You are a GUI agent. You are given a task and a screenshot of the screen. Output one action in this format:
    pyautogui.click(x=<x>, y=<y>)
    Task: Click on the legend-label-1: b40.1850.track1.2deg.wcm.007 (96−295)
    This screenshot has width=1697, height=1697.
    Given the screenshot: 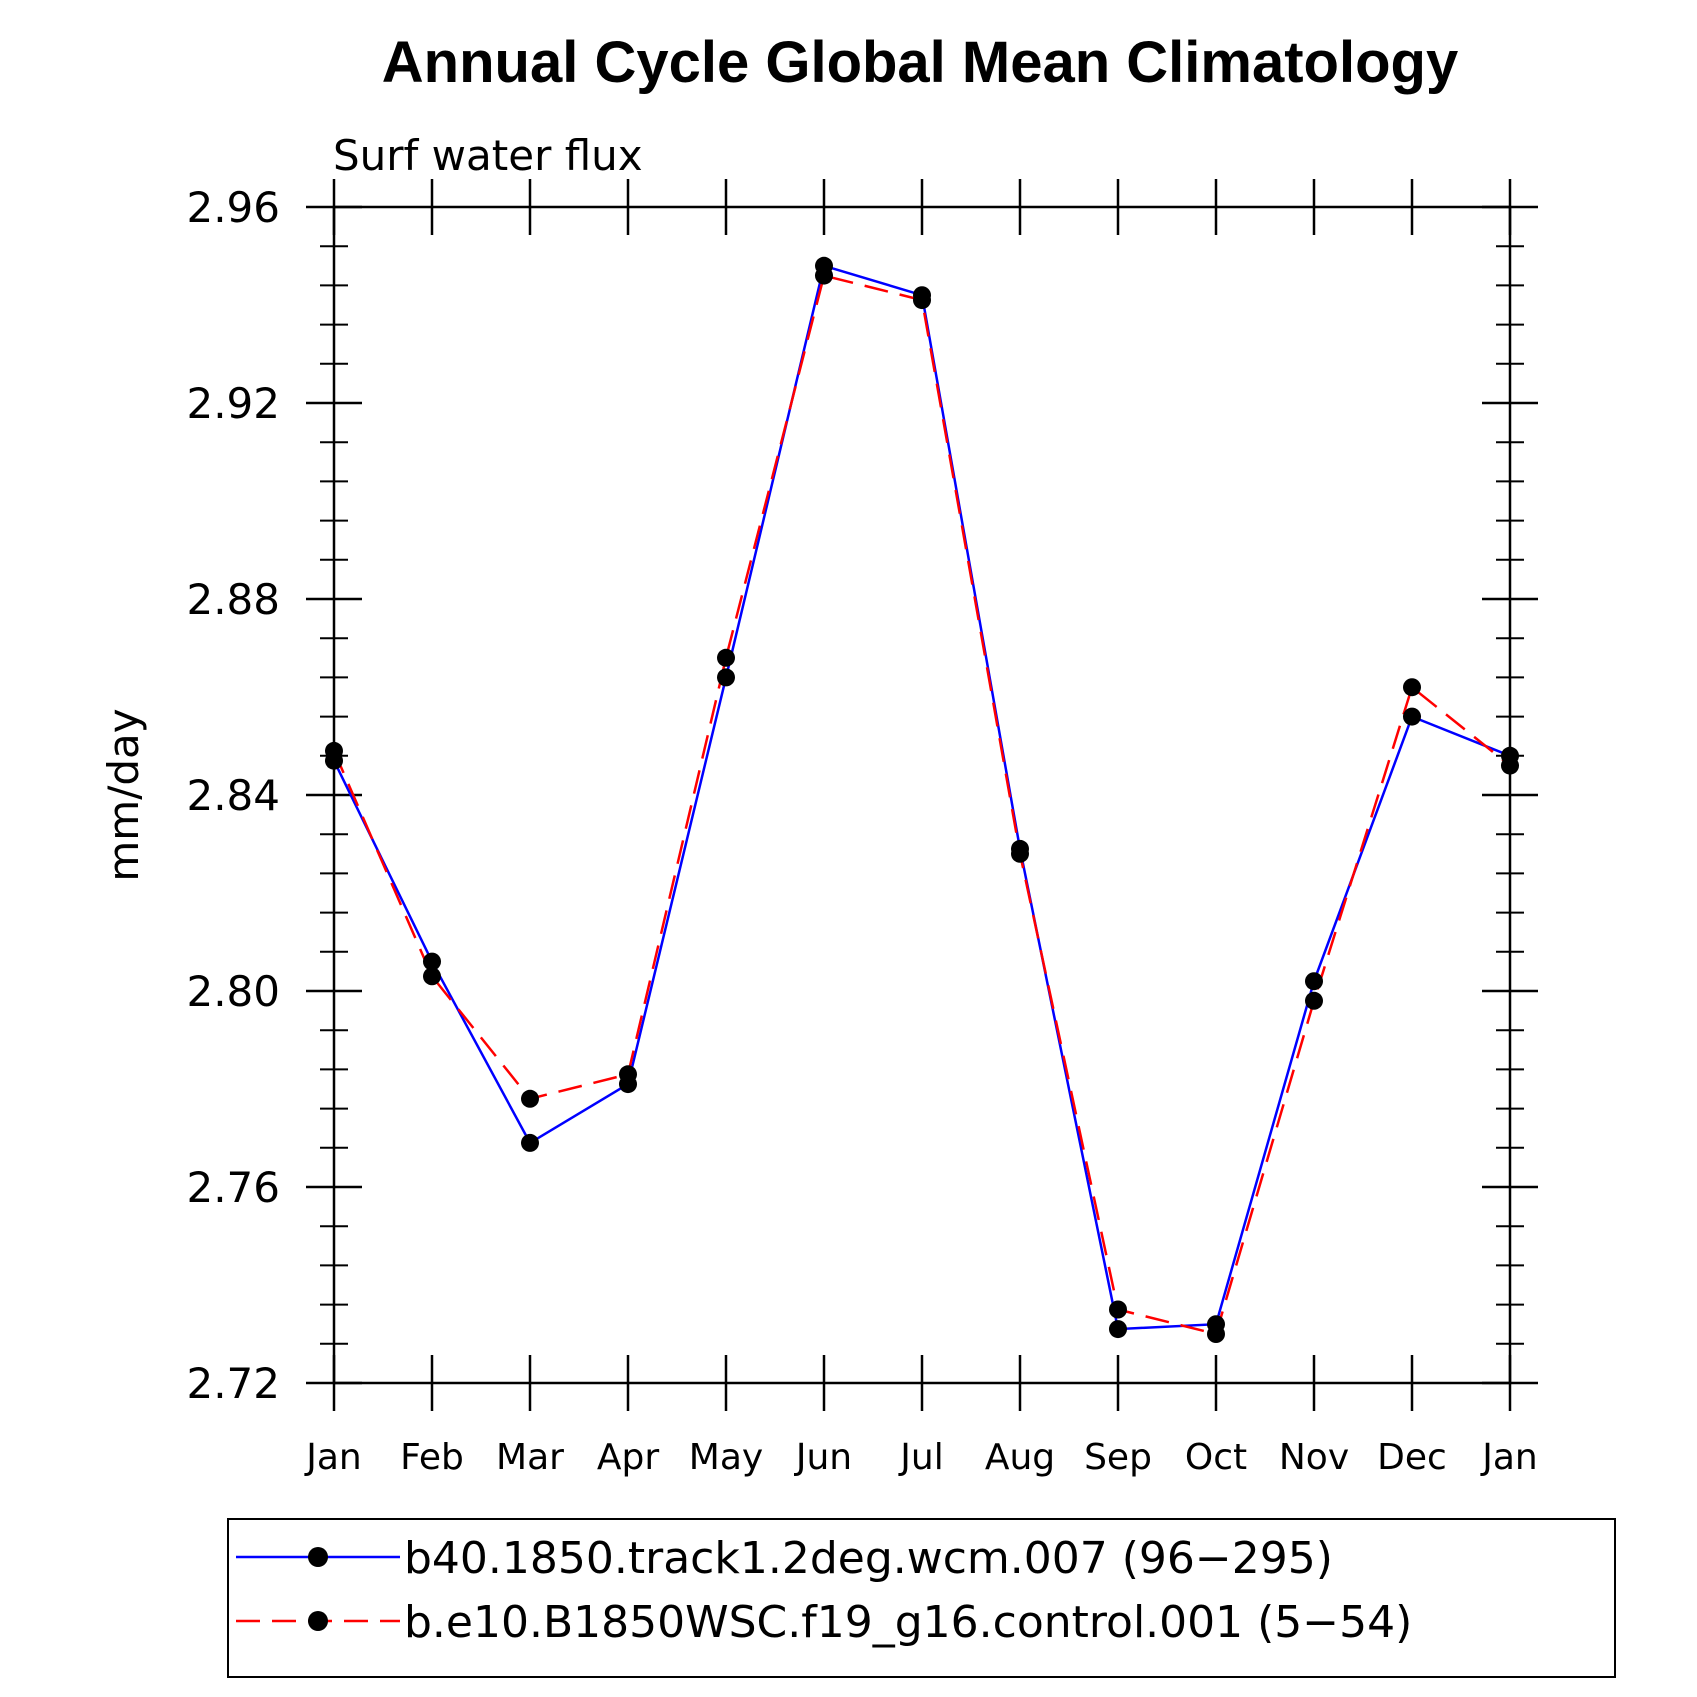 What is the action you would take?
    pyautogui.click(x=868, y=1558)
    